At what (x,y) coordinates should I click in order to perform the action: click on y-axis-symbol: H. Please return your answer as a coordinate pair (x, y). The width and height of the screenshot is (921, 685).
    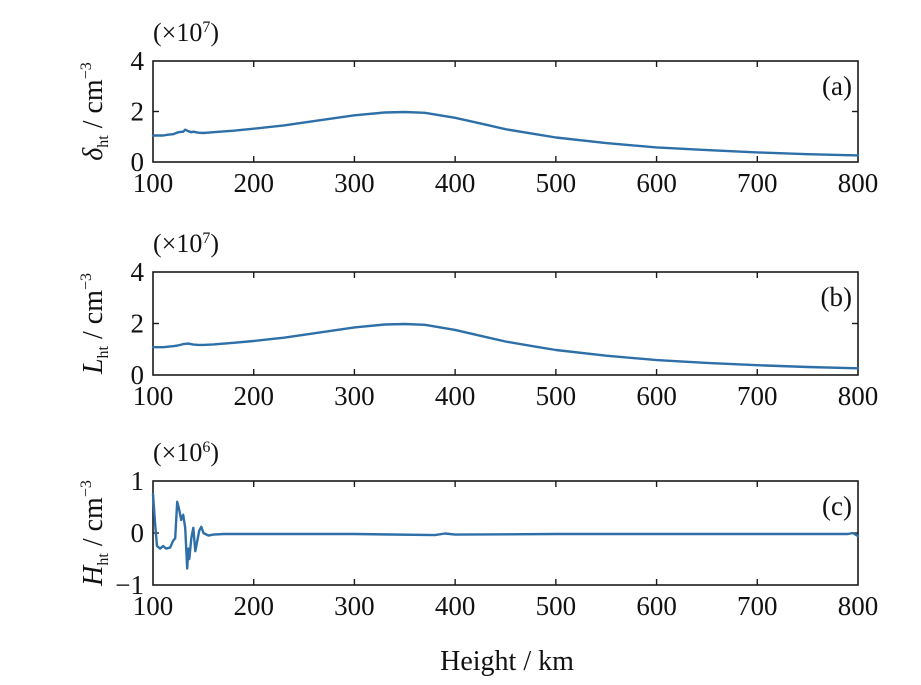
    Looking at the image, I should click on (93, 575).